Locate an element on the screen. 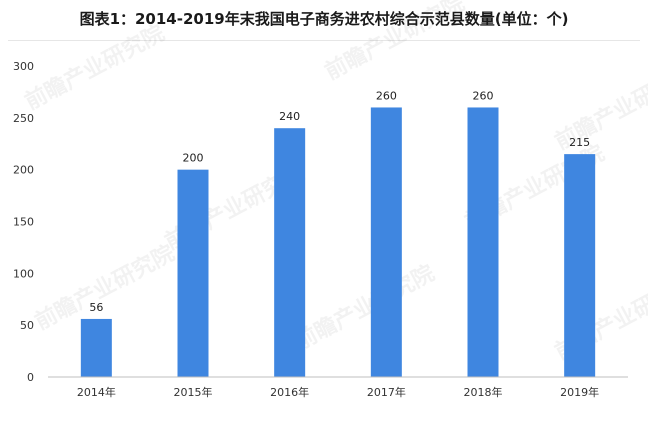 The width and height of the screenshot is (648, 433). data-label: 200 is located at coordinates (193, 158).